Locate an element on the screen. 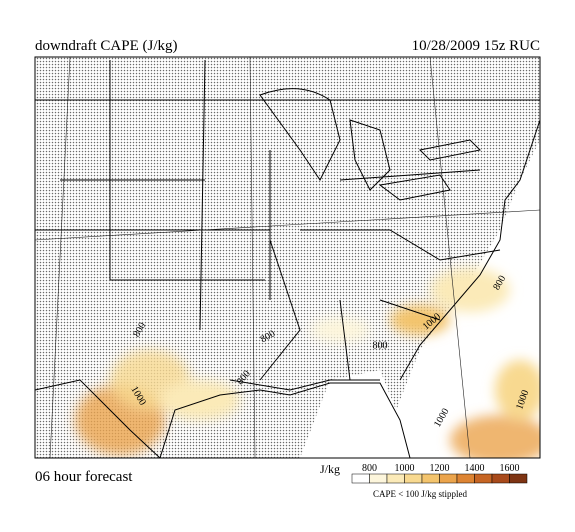 The height and width of the screenshot is (532, 575). legend-tick-label: 1200 is located at coordinates (440, 468).